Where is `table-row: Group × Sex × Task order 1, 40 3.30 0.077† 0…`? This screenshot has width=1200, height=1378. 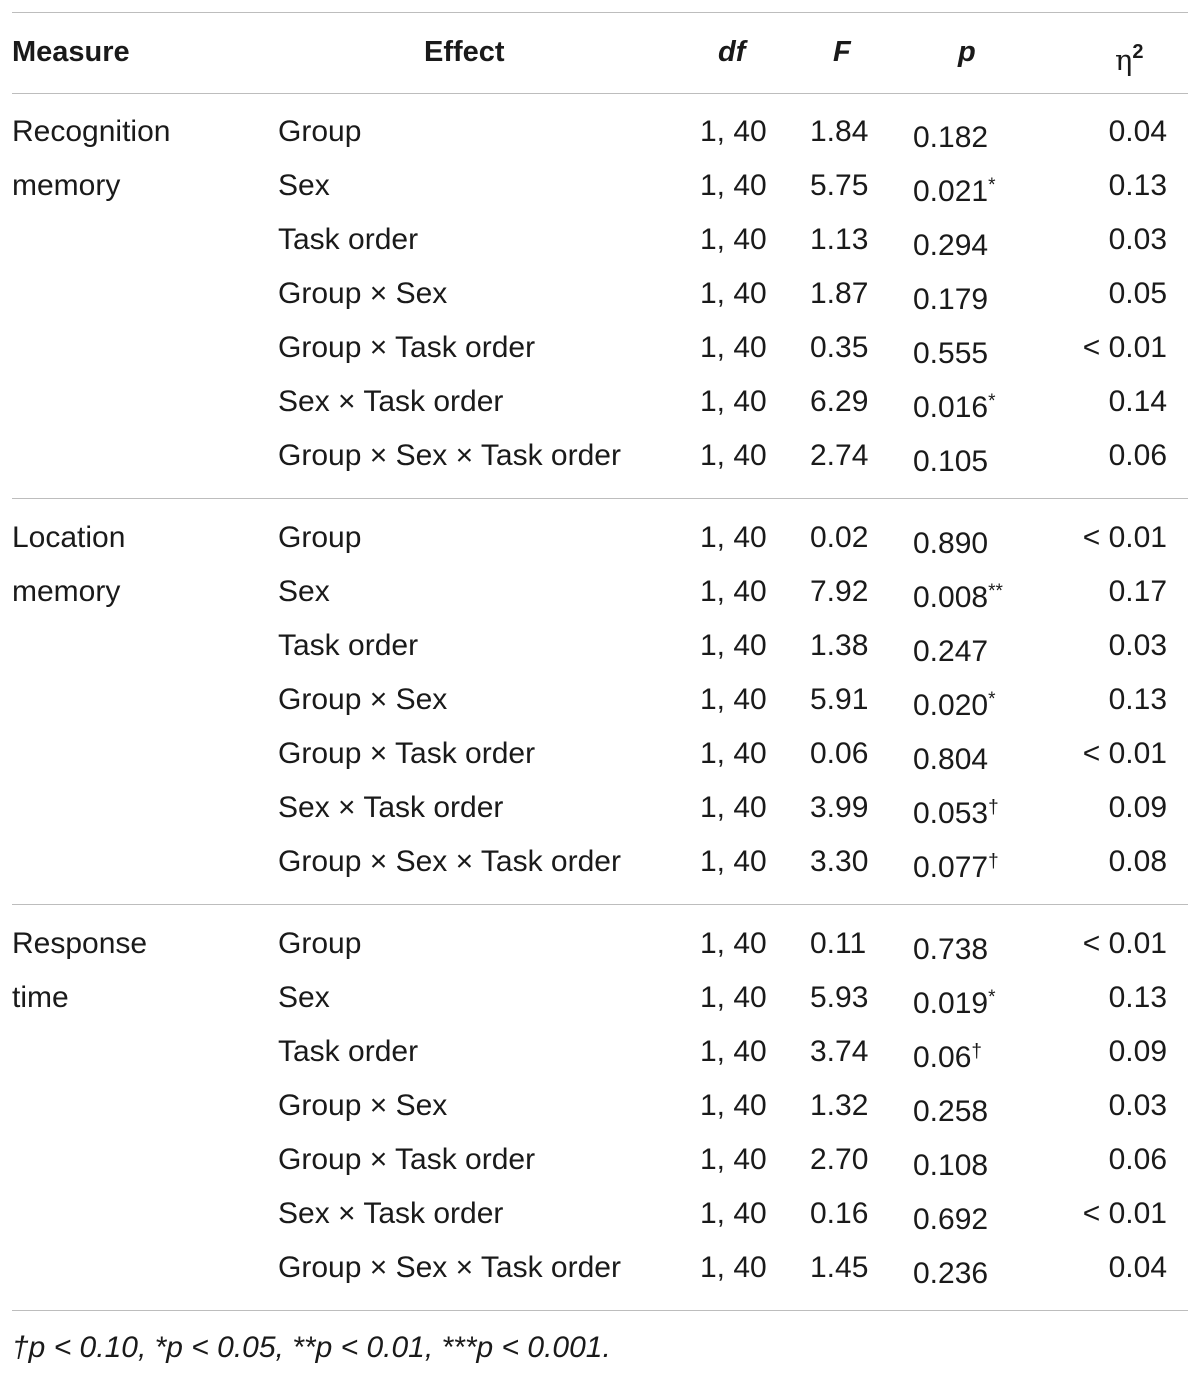 table-row: Group × Sex × Task order 1, 40 3.30 0.077† 0… is located at coordinates (600, 862).